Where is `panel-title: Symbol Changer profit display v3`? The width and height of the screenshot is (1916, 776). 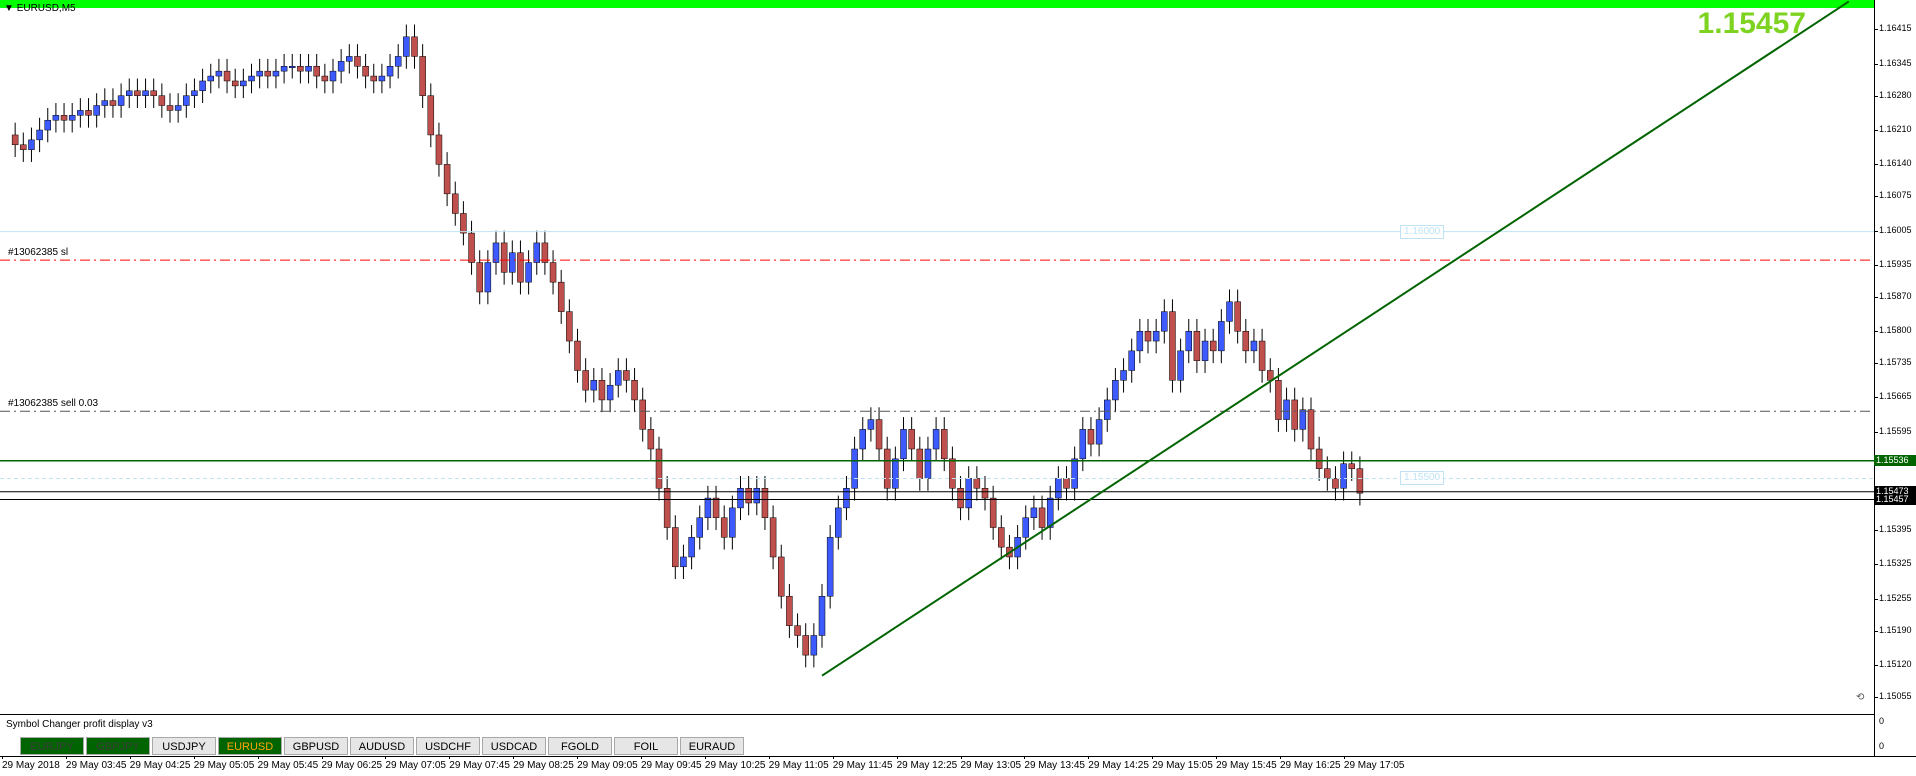 panel-title: Symbol Changer profit display v3 is located at coordinates (79, 724).